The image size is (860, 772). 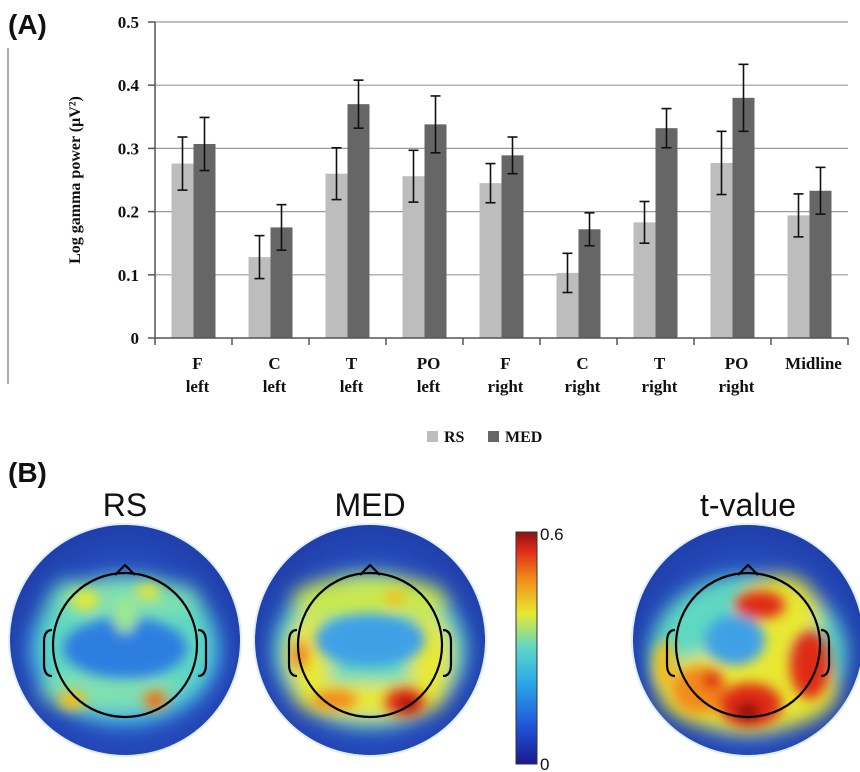 What do you see at coordinates (493, 436) in the screenshot?
I see `legend-swatch-med` at bounding box center [493, 436].